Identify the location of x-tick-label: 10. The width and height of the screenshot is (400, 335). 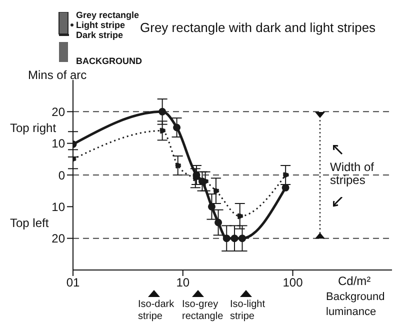
(183, 283).